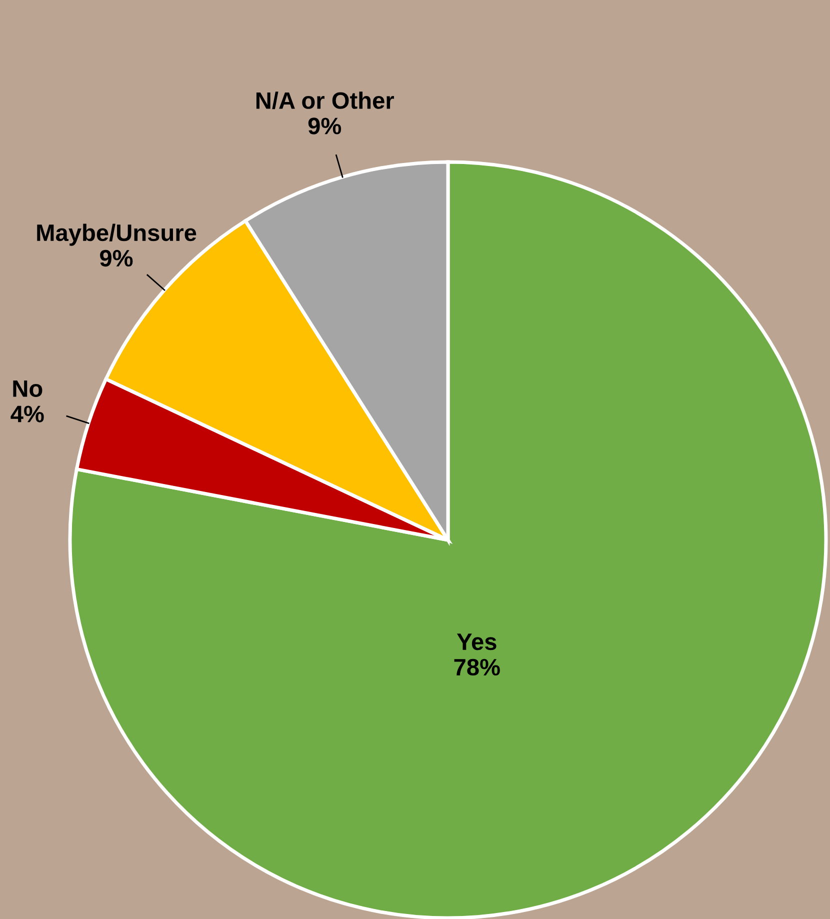 The image size is (830, 919). Describe the element at coordinates (477, 667) in the screenshot. I see `data-label: 78%` at that location.